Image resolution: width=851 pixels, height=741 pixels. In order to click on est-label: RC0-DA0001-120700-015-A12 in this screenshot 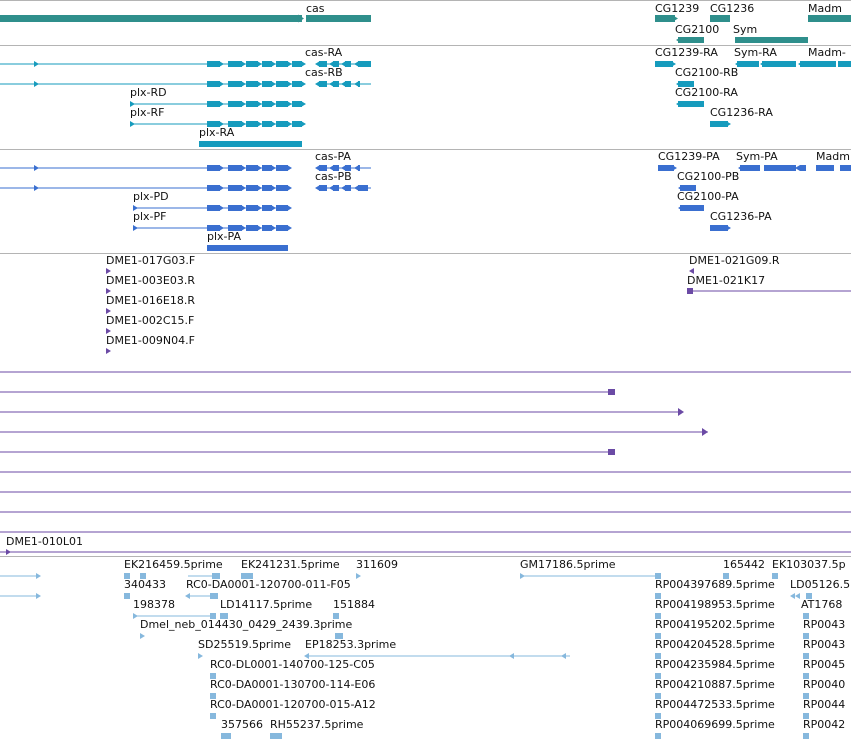, I will do `click(293, 704)`.